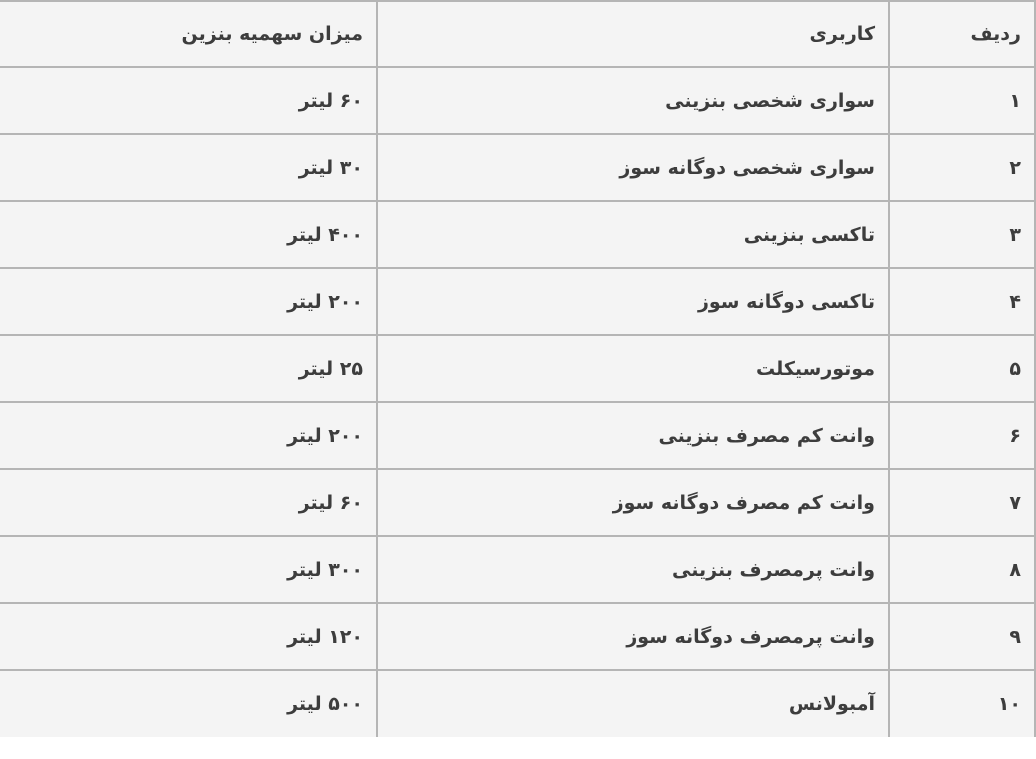 This screenshot has height=759, width=1036. What do you see at coordinates (962, 100) in the screenshot?
I see `row-number-cell: ۱` at bounding box center [962, 100].